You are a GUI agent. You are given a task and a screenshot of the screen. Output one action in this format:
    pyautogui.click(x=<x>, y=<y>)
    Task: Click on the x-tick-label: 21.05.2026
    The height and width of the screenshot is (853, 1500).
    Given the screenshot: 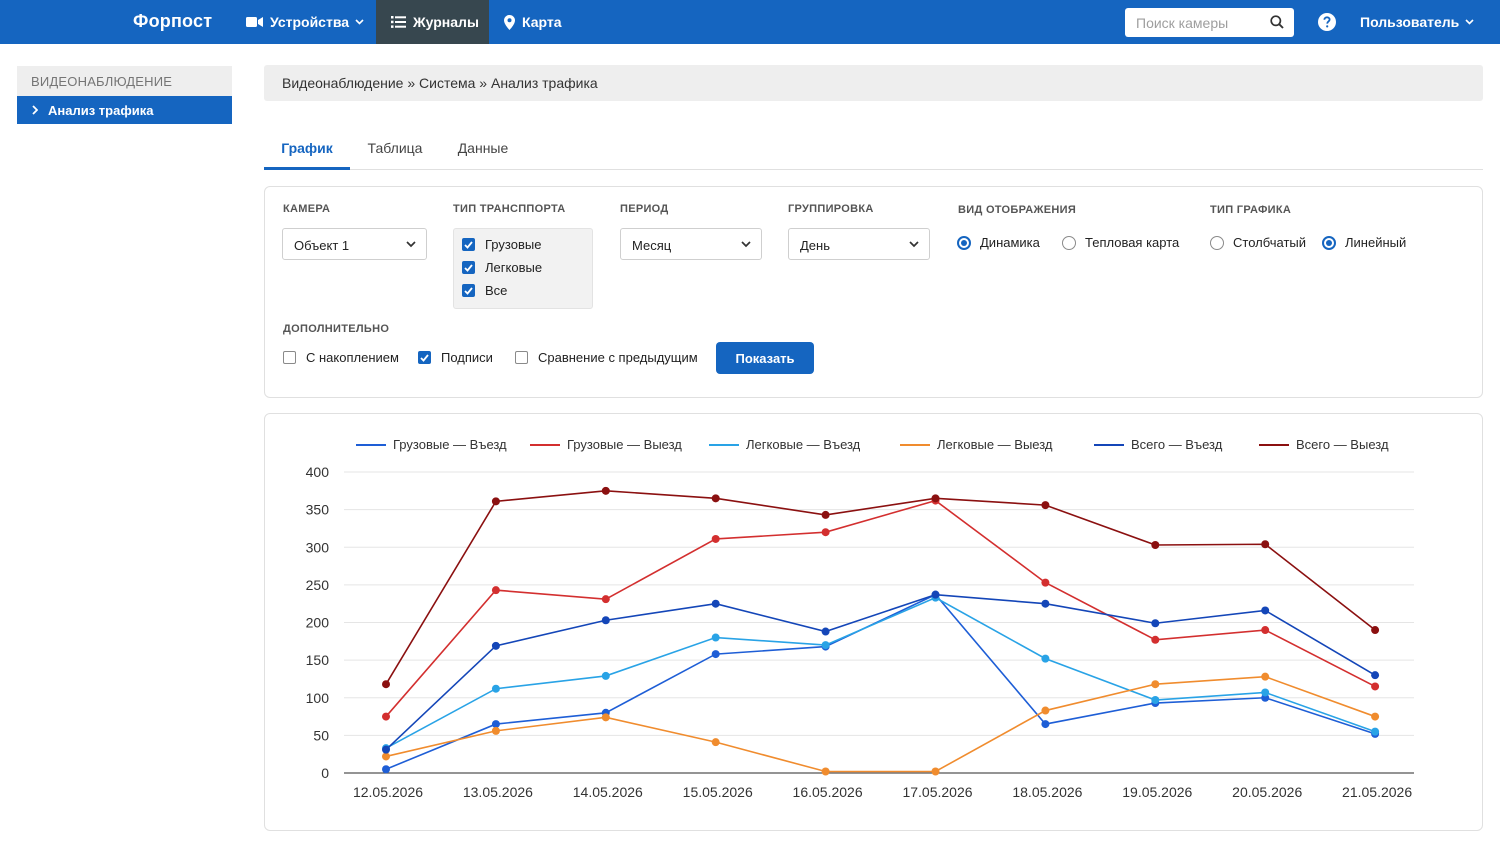 What is the action you would take?
    pyautogui.click(x=1377, y=792)
    